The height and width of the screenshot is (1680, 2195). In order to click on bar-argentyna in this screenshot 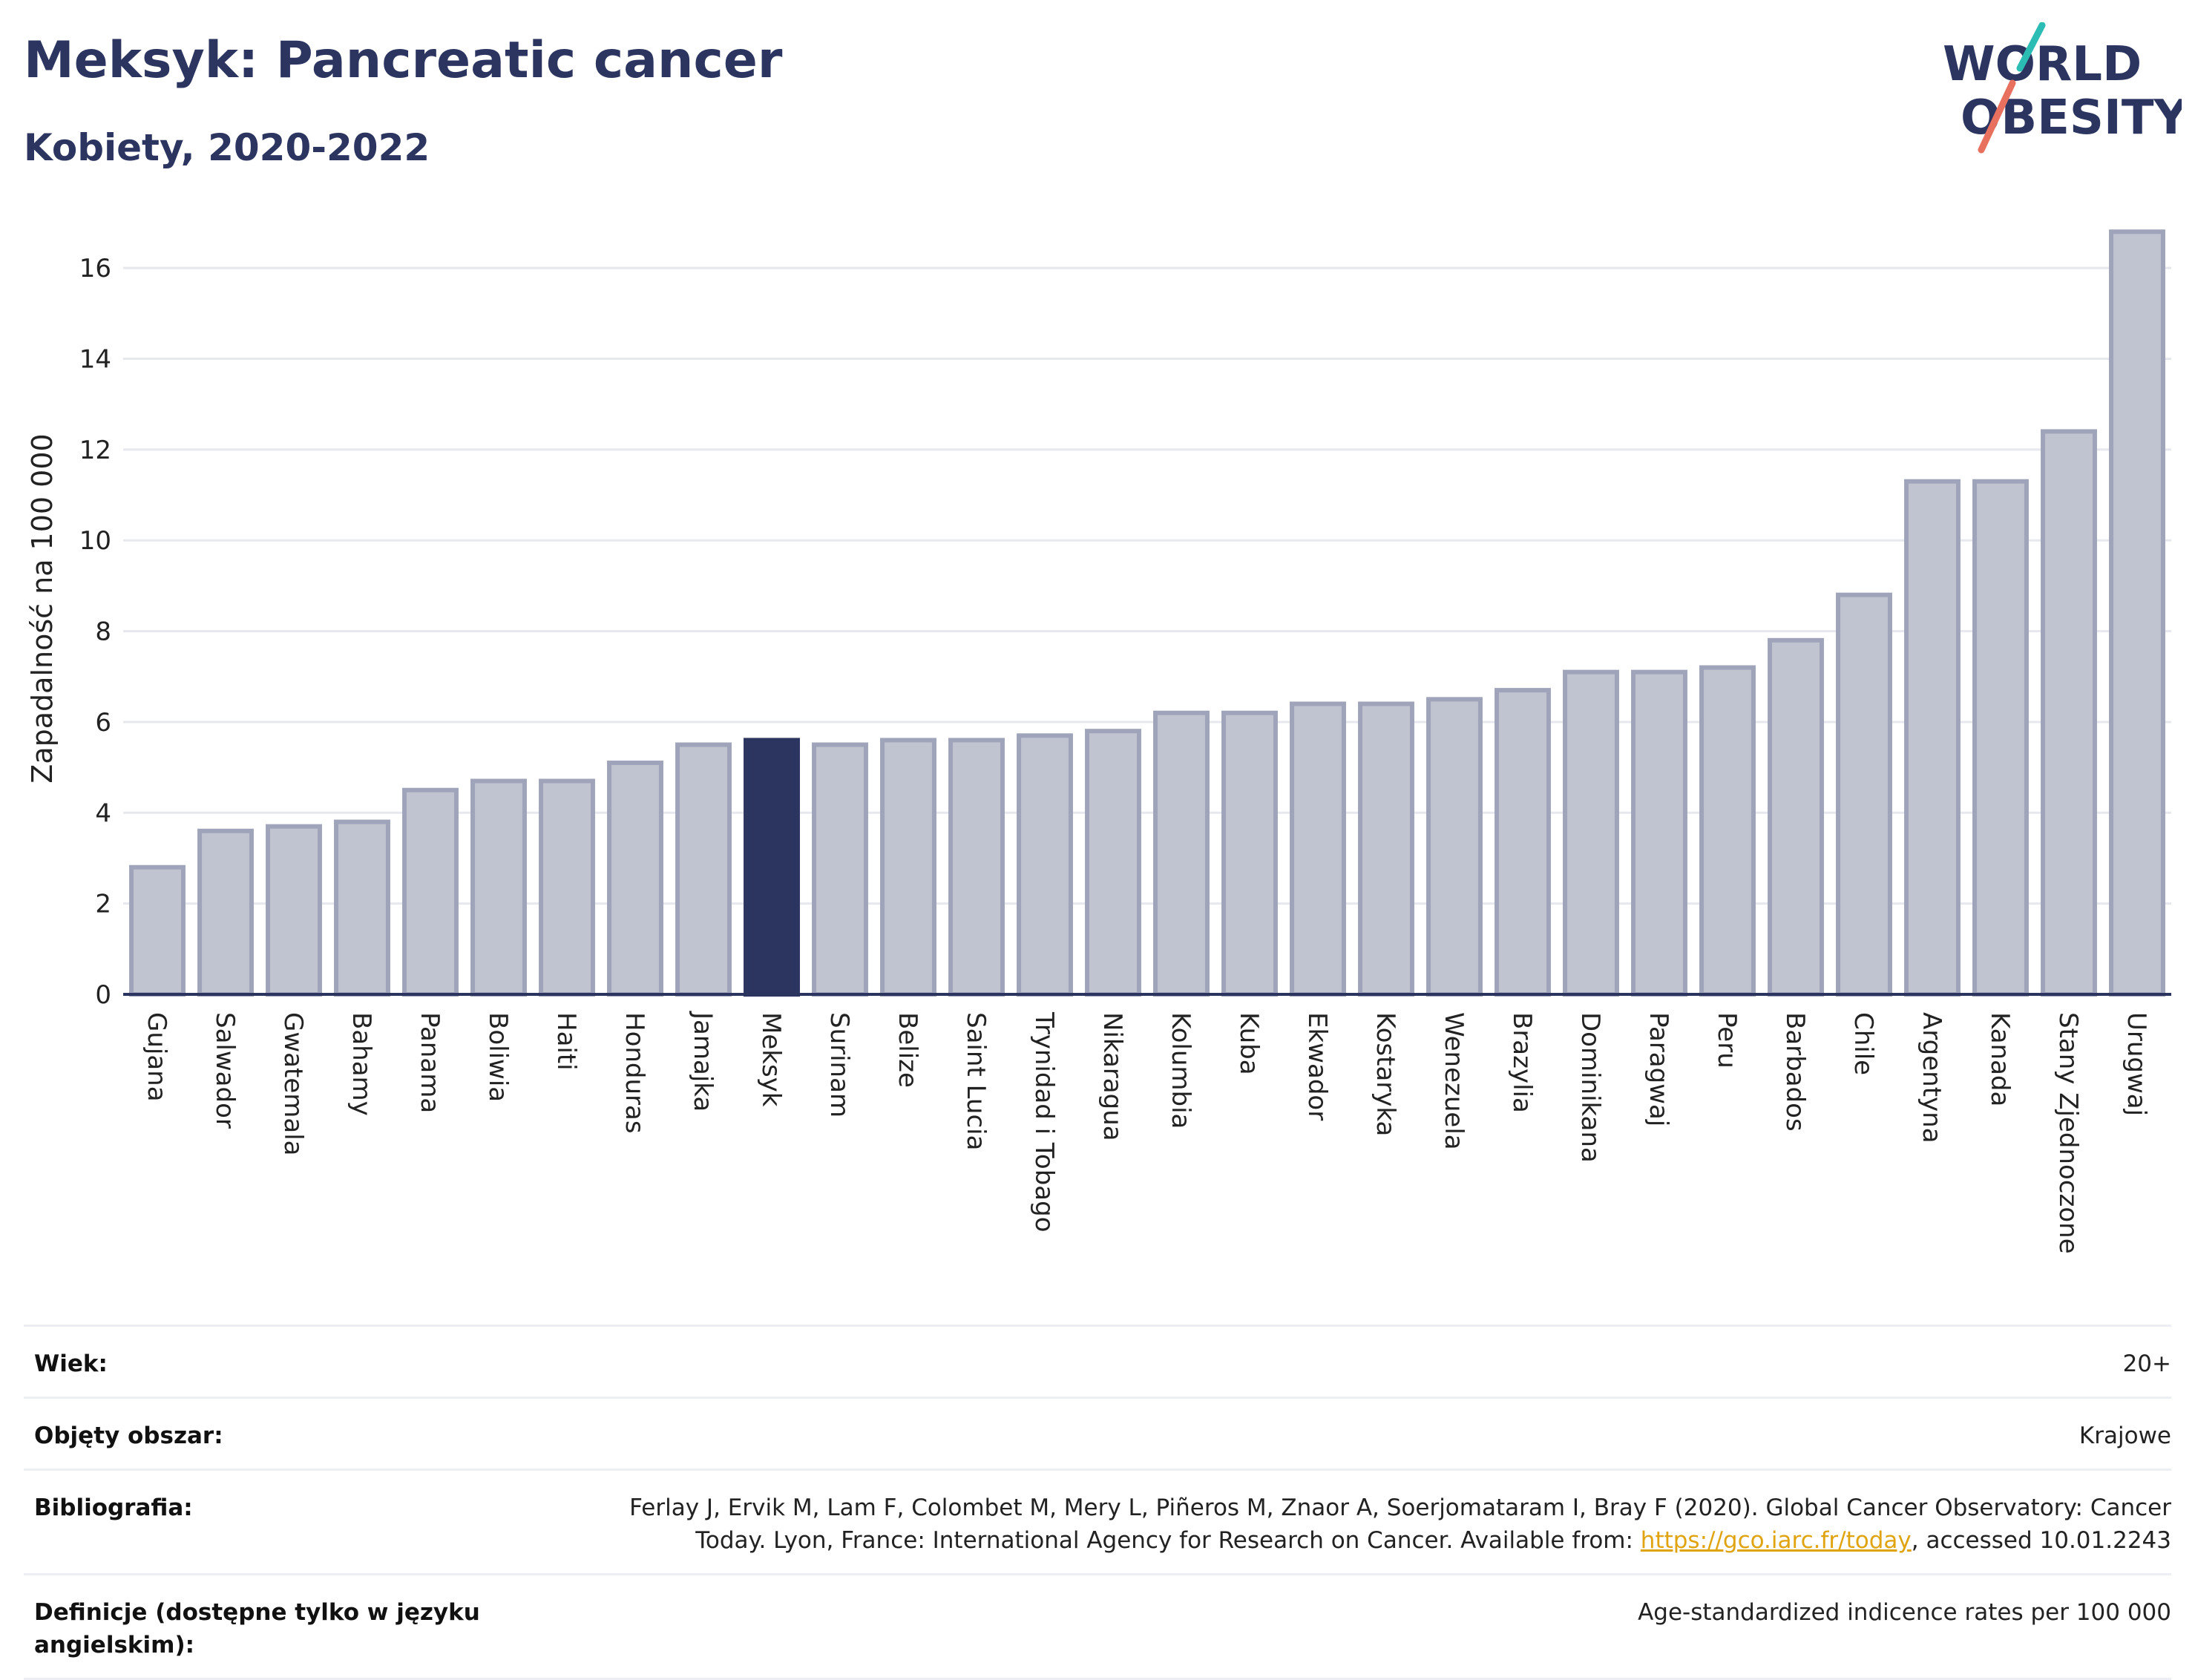, I will do `click(1932, 738)`.